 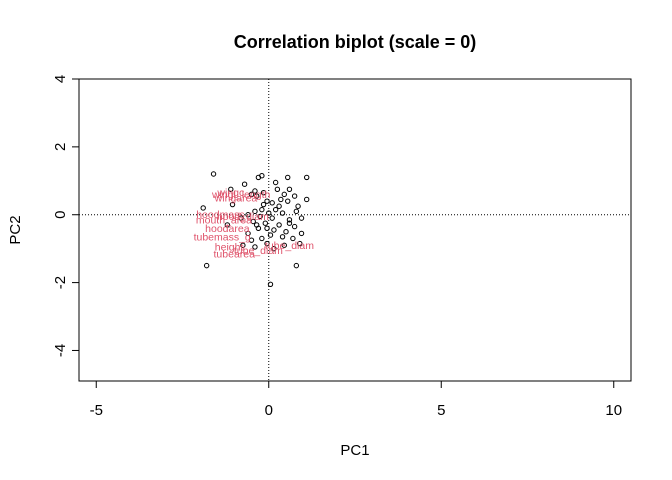 What do you see at coordinates (15, 229) in the screenshot?
I see `y-axis-label: PC2` at bounding box center [15, 229].